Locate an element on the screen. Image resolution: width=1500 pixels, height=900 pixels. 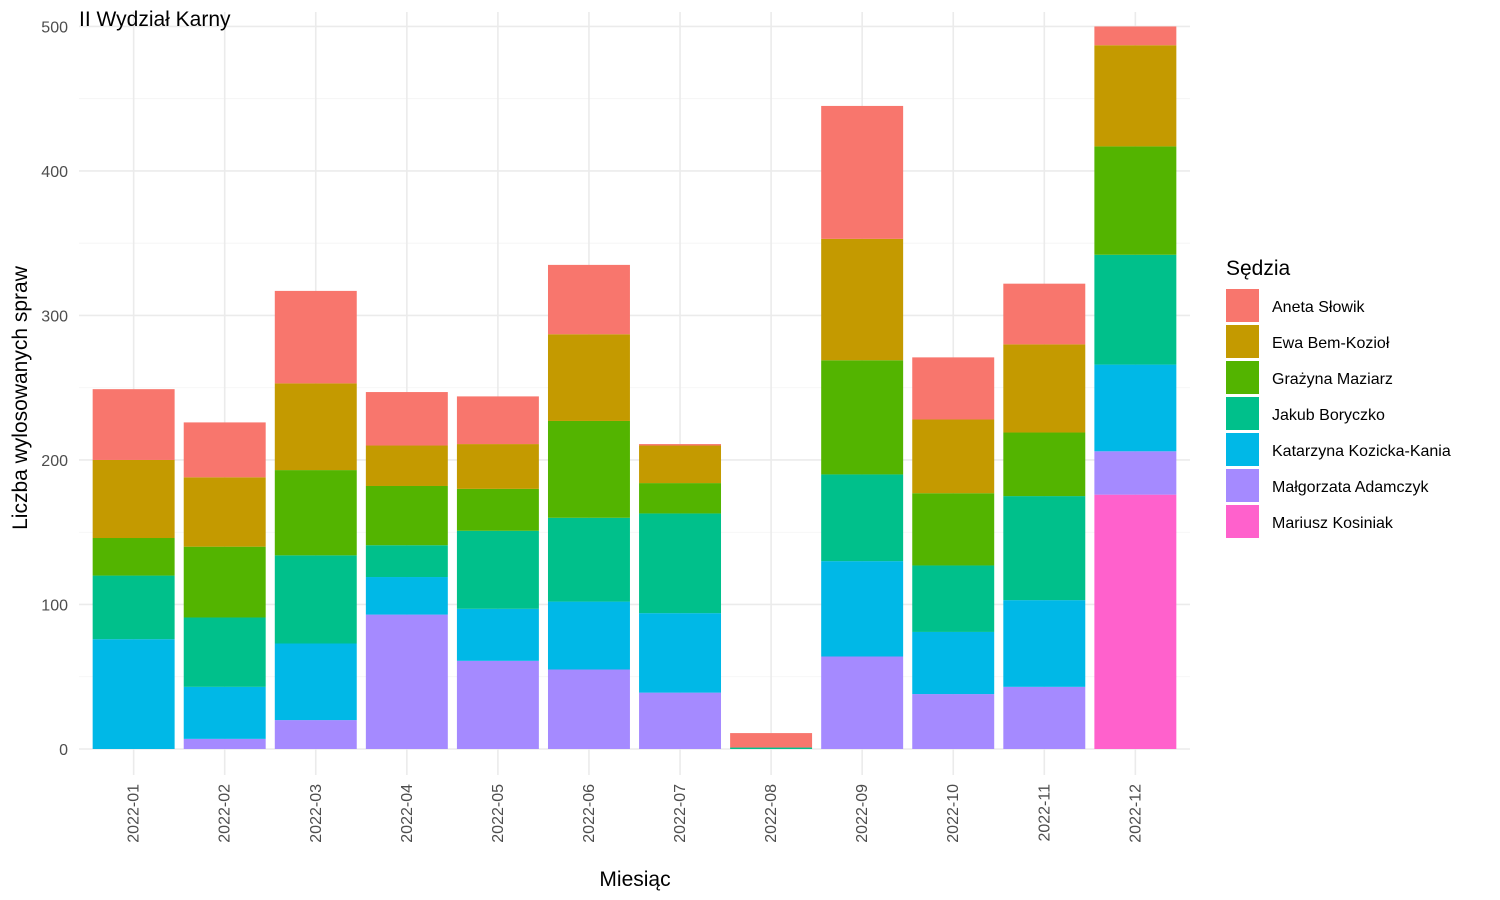
y-tick-label: 200 is located at coordinates (54, 461).